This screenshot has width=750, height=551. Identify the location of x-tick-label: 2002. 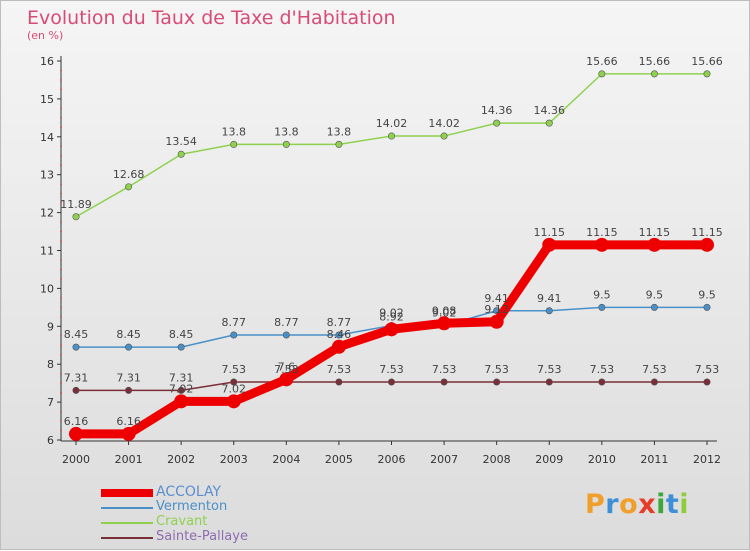
(181, 459).